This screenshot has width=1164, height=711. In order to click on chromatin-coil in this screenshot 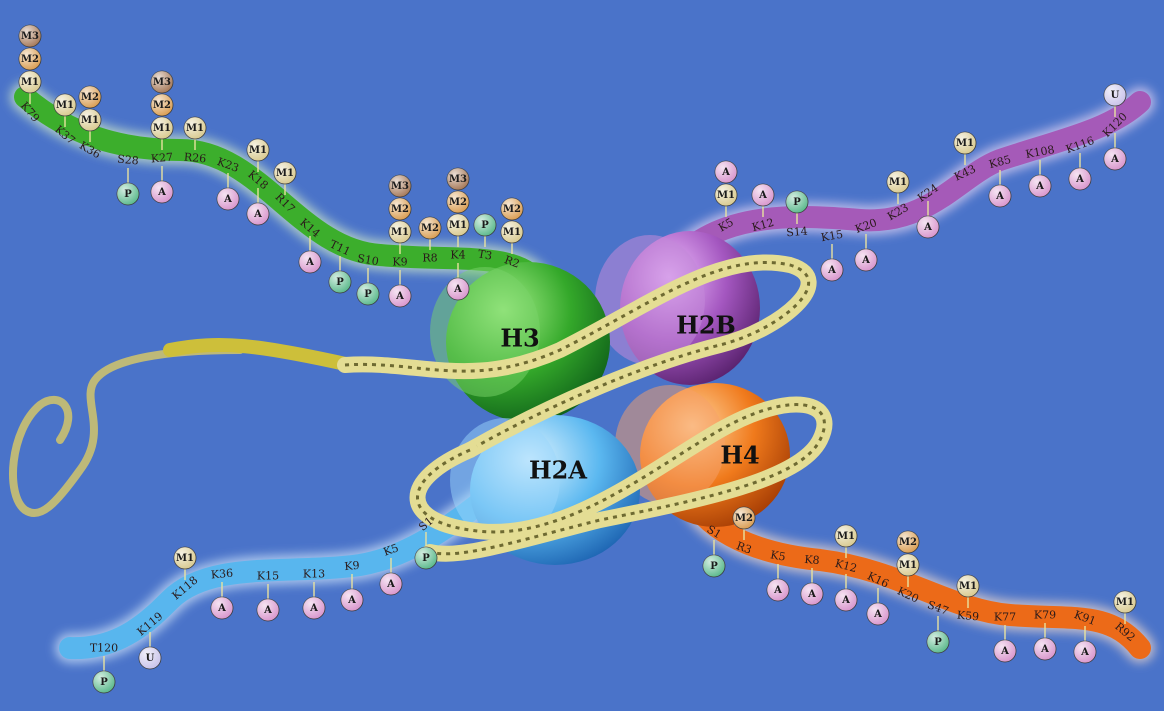, I will do `click(260, 355)`.